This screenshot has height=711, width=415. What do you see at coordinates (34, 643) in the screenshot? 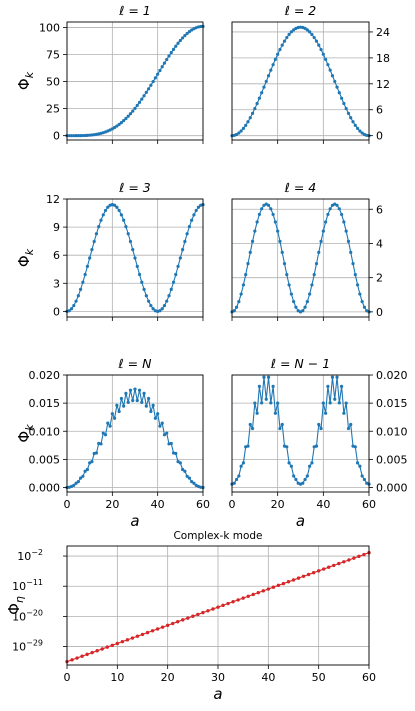
I see `y-tick-exponent: −29` at bounding box center [34, 643].